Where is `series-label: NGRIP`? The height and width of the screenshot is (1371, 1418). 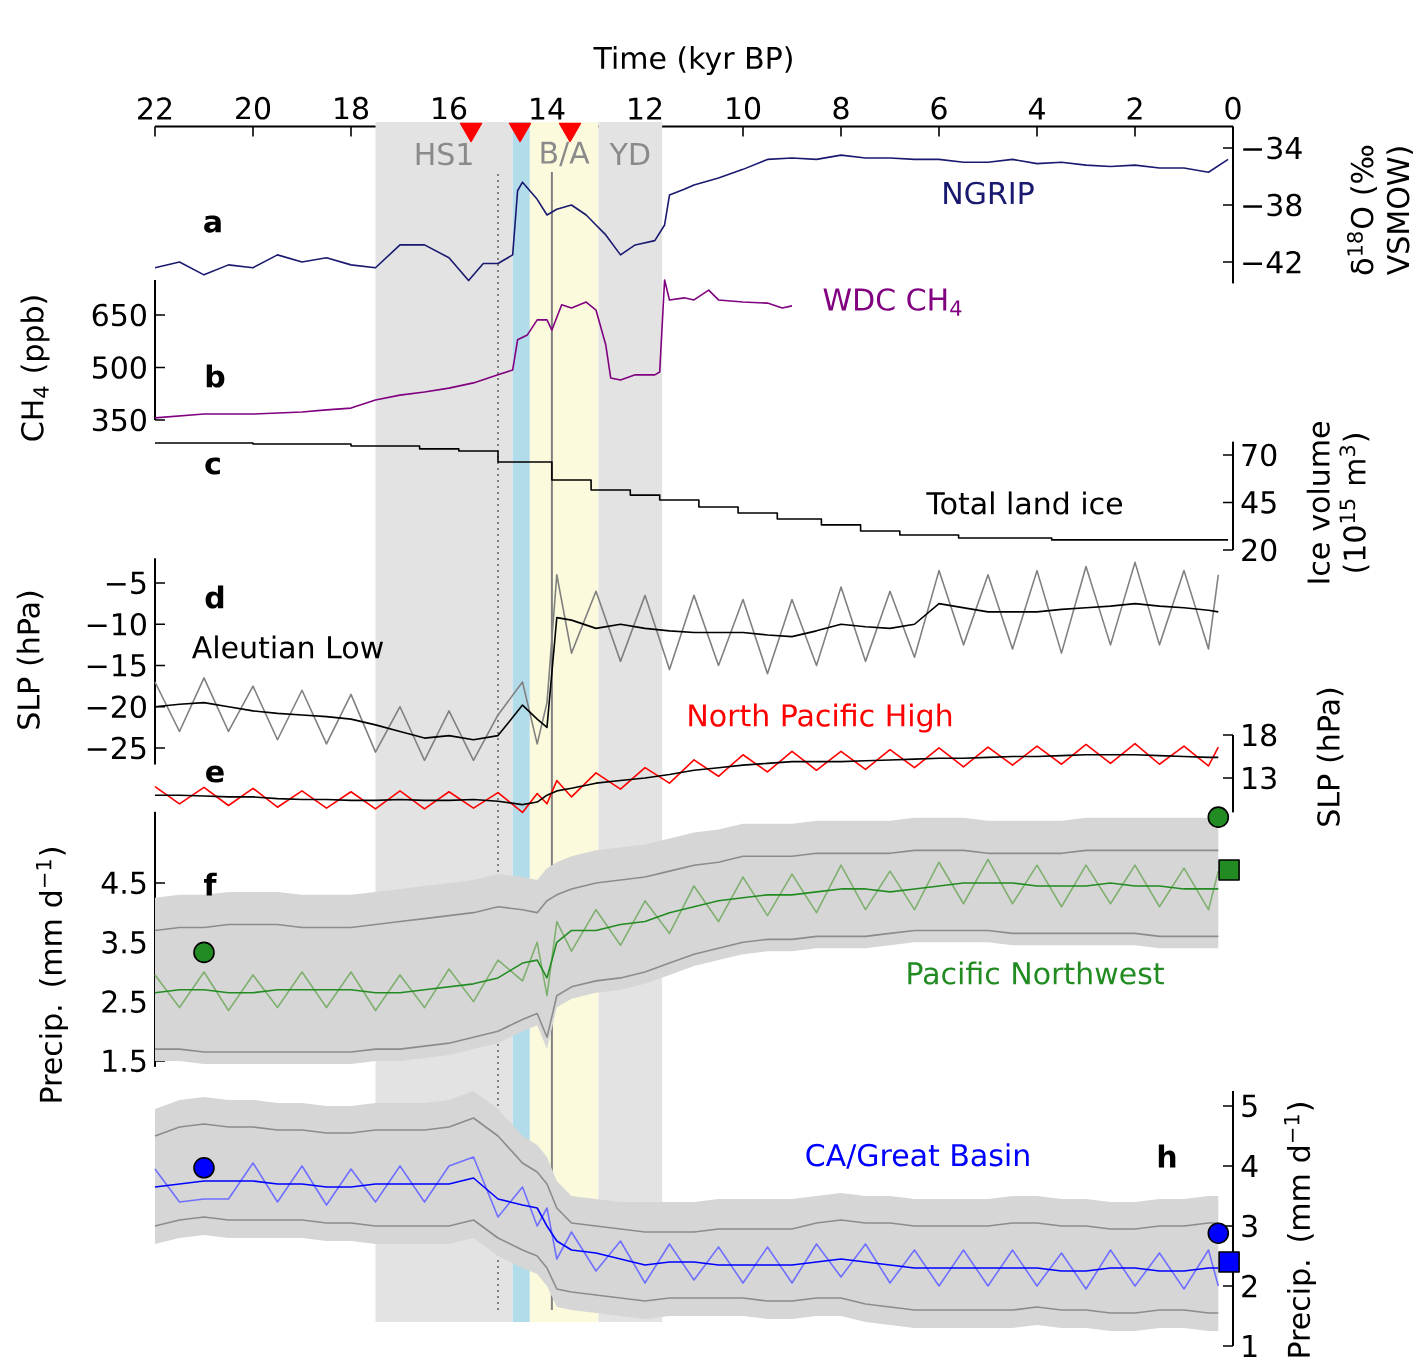 series-label: NGRIP is located at coordinates (989, 193).